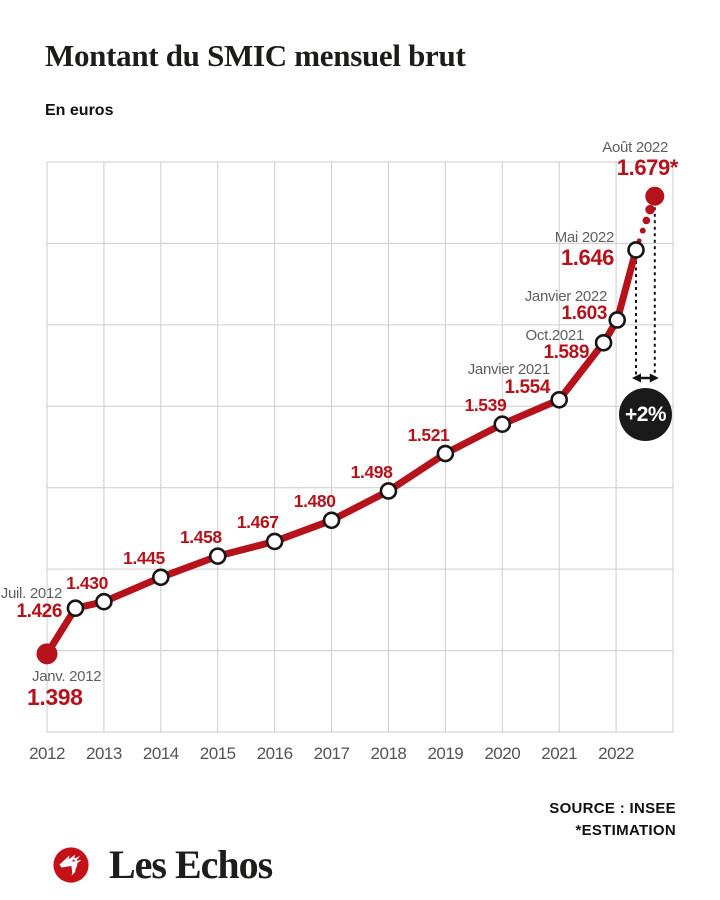 Image resolution: width=720 pixels, height=900 pixels. What do you see at coordinates (655, 196) in the screenshot?
I see `data-point-filled-end` at bounding box center [655, 196].